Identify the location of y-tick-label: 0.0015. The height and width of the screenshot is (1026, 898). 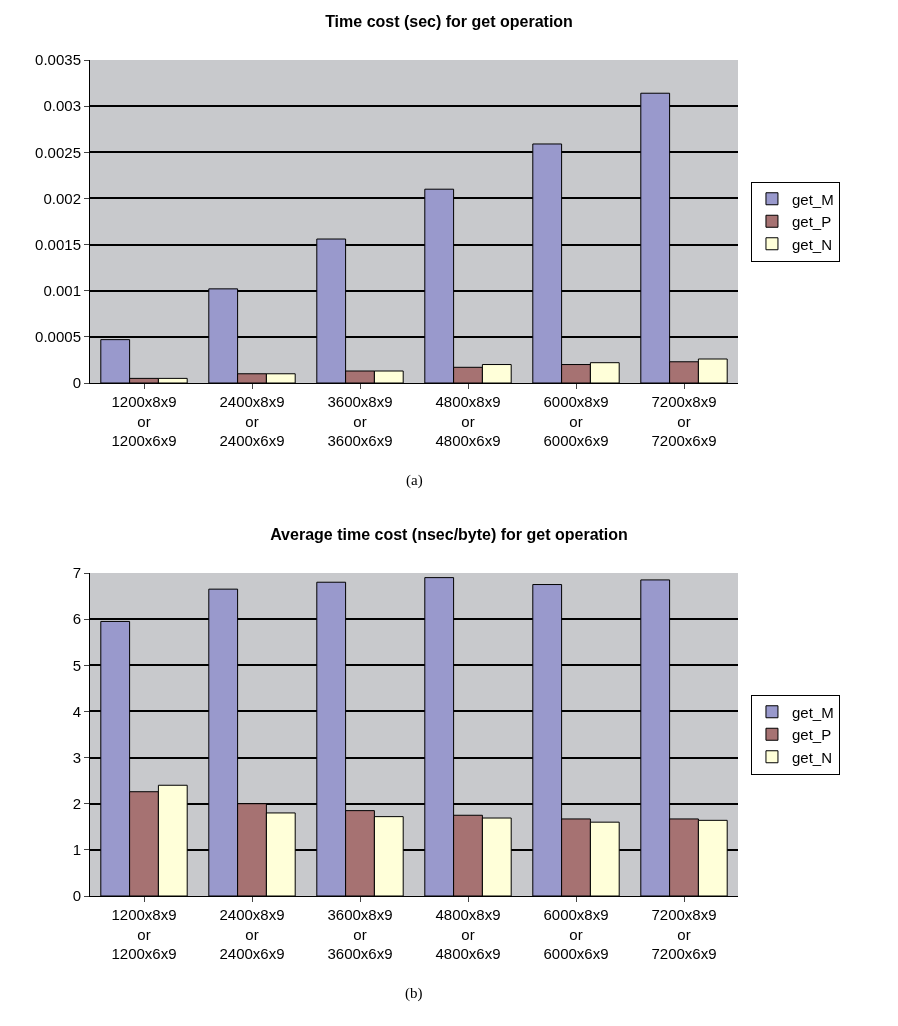
(58, 244).